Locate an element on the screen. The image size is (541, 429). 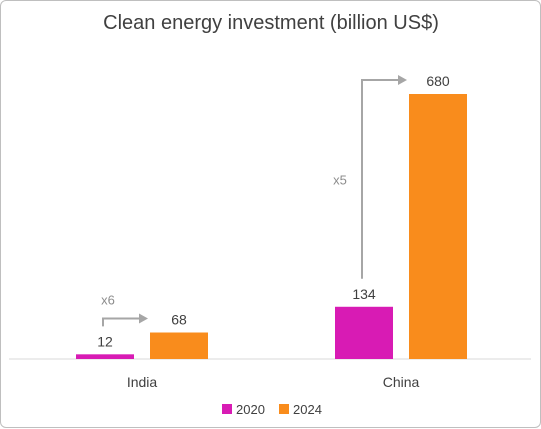
bar-india-2020 is located at coordinates (105, 356).